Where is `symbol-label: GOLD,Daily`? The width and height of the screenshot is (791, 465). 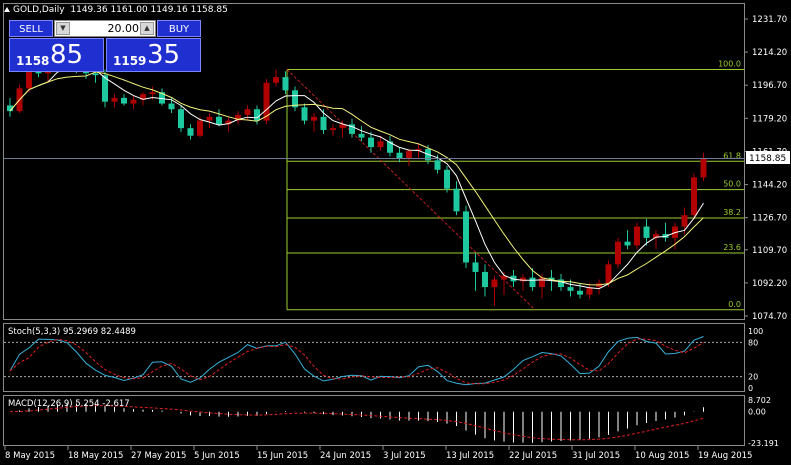 symbol-label: GOLD,Daily is located at coordinates (39, 10).